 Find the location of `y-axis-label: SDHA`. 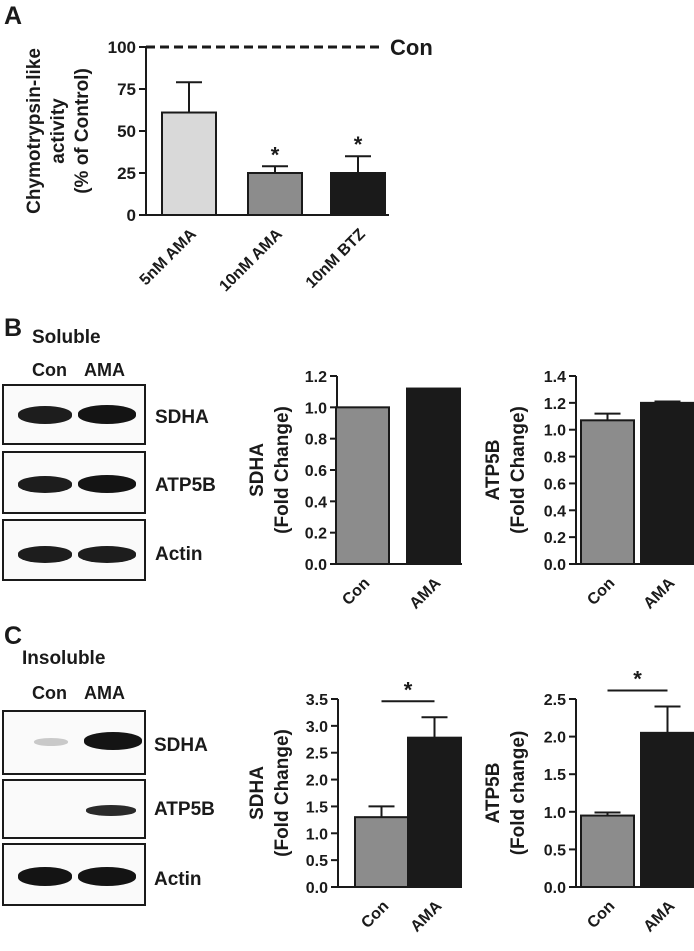

y-axis-label: SDHA is located at coordinates (257, 470).